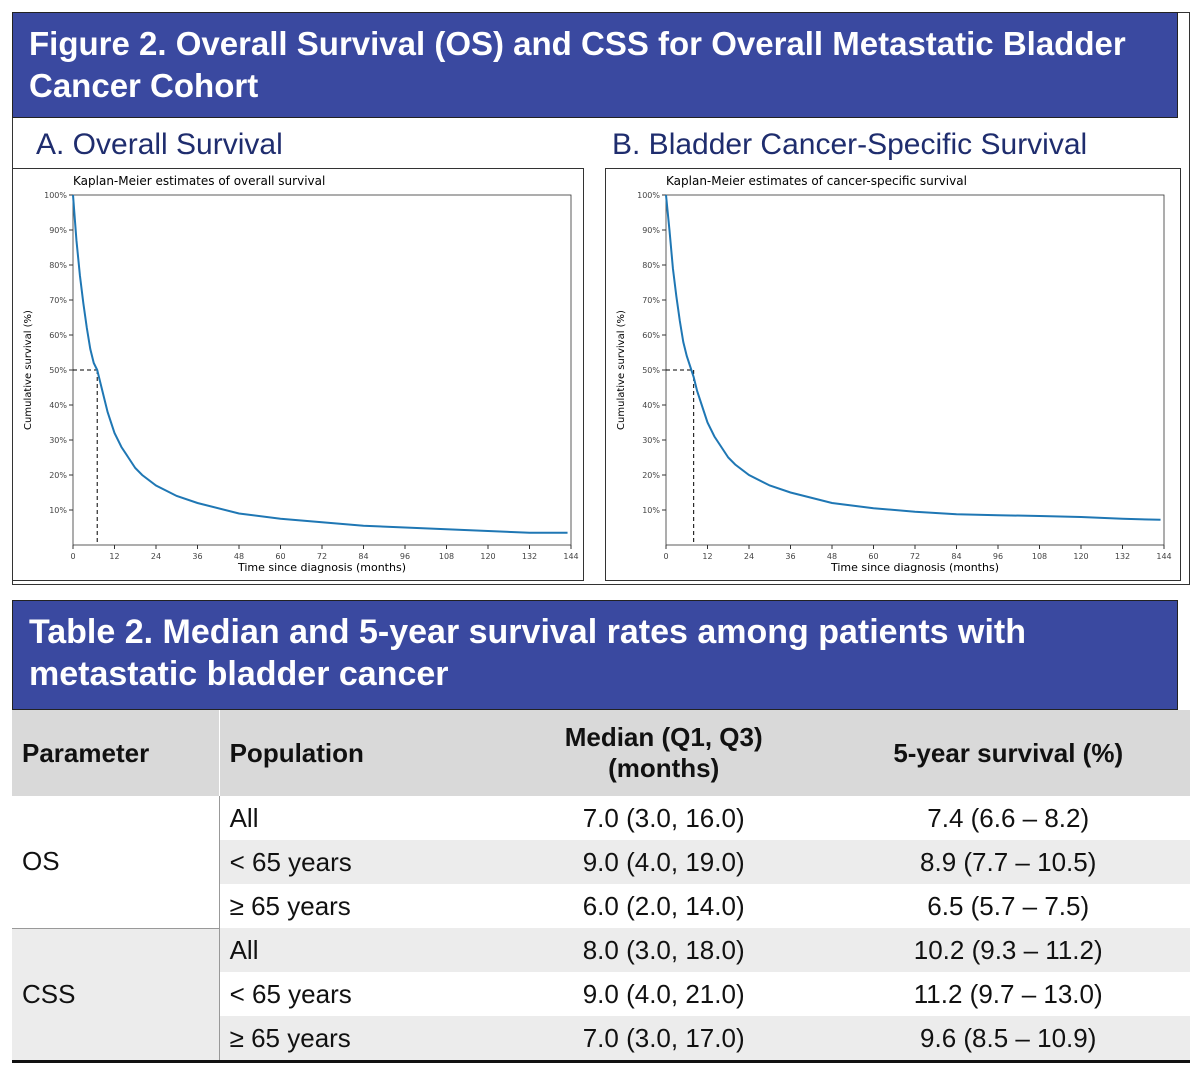 The width and height of the screenshot is (1200, 1078). What do you see at coordinates (663, 753) in the screenshot?
I see `header-cell: Median (Q1, Q3) (months)` at bounding box center [663, 753].